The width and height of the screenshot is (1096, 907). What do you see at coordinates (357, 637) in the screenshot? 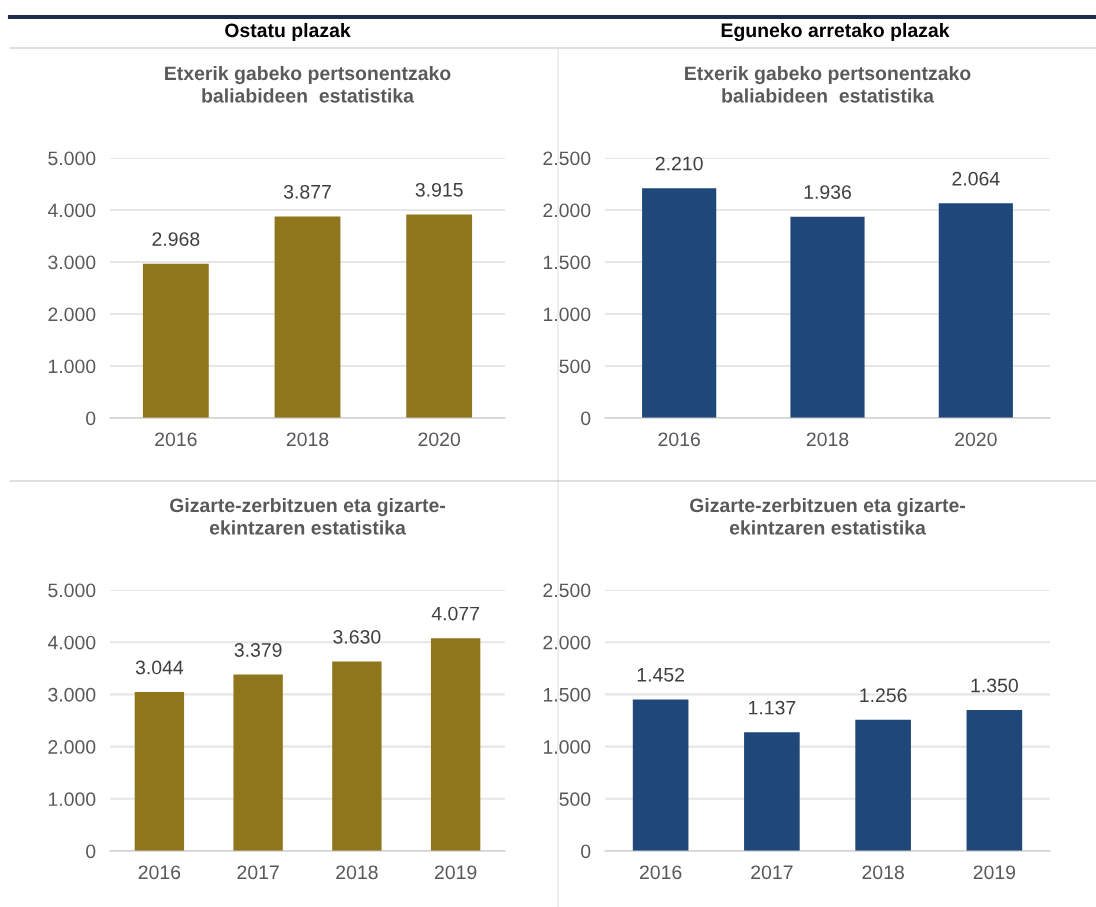
I see `data-label: 3.630` at bounding box center [357, 637].